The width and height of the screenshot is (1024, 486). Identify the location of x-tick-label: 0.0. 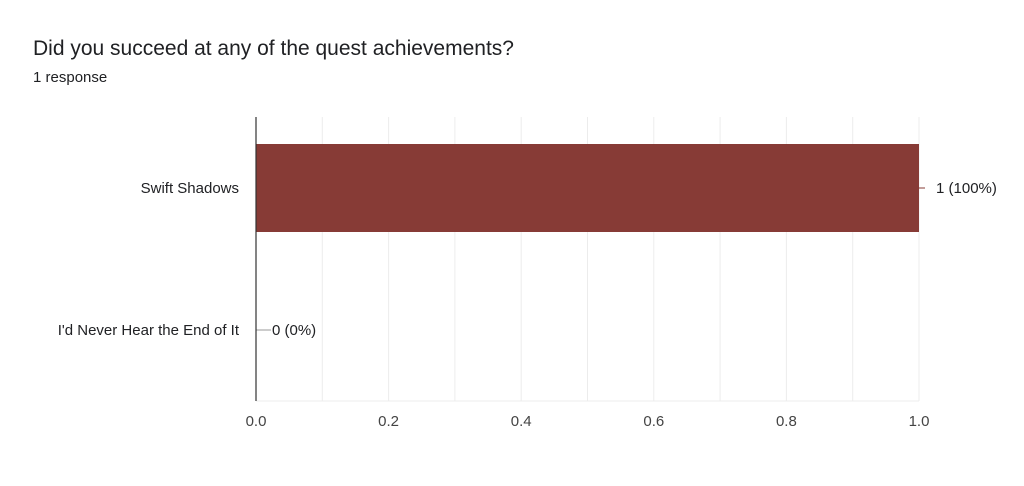
(256, 421).